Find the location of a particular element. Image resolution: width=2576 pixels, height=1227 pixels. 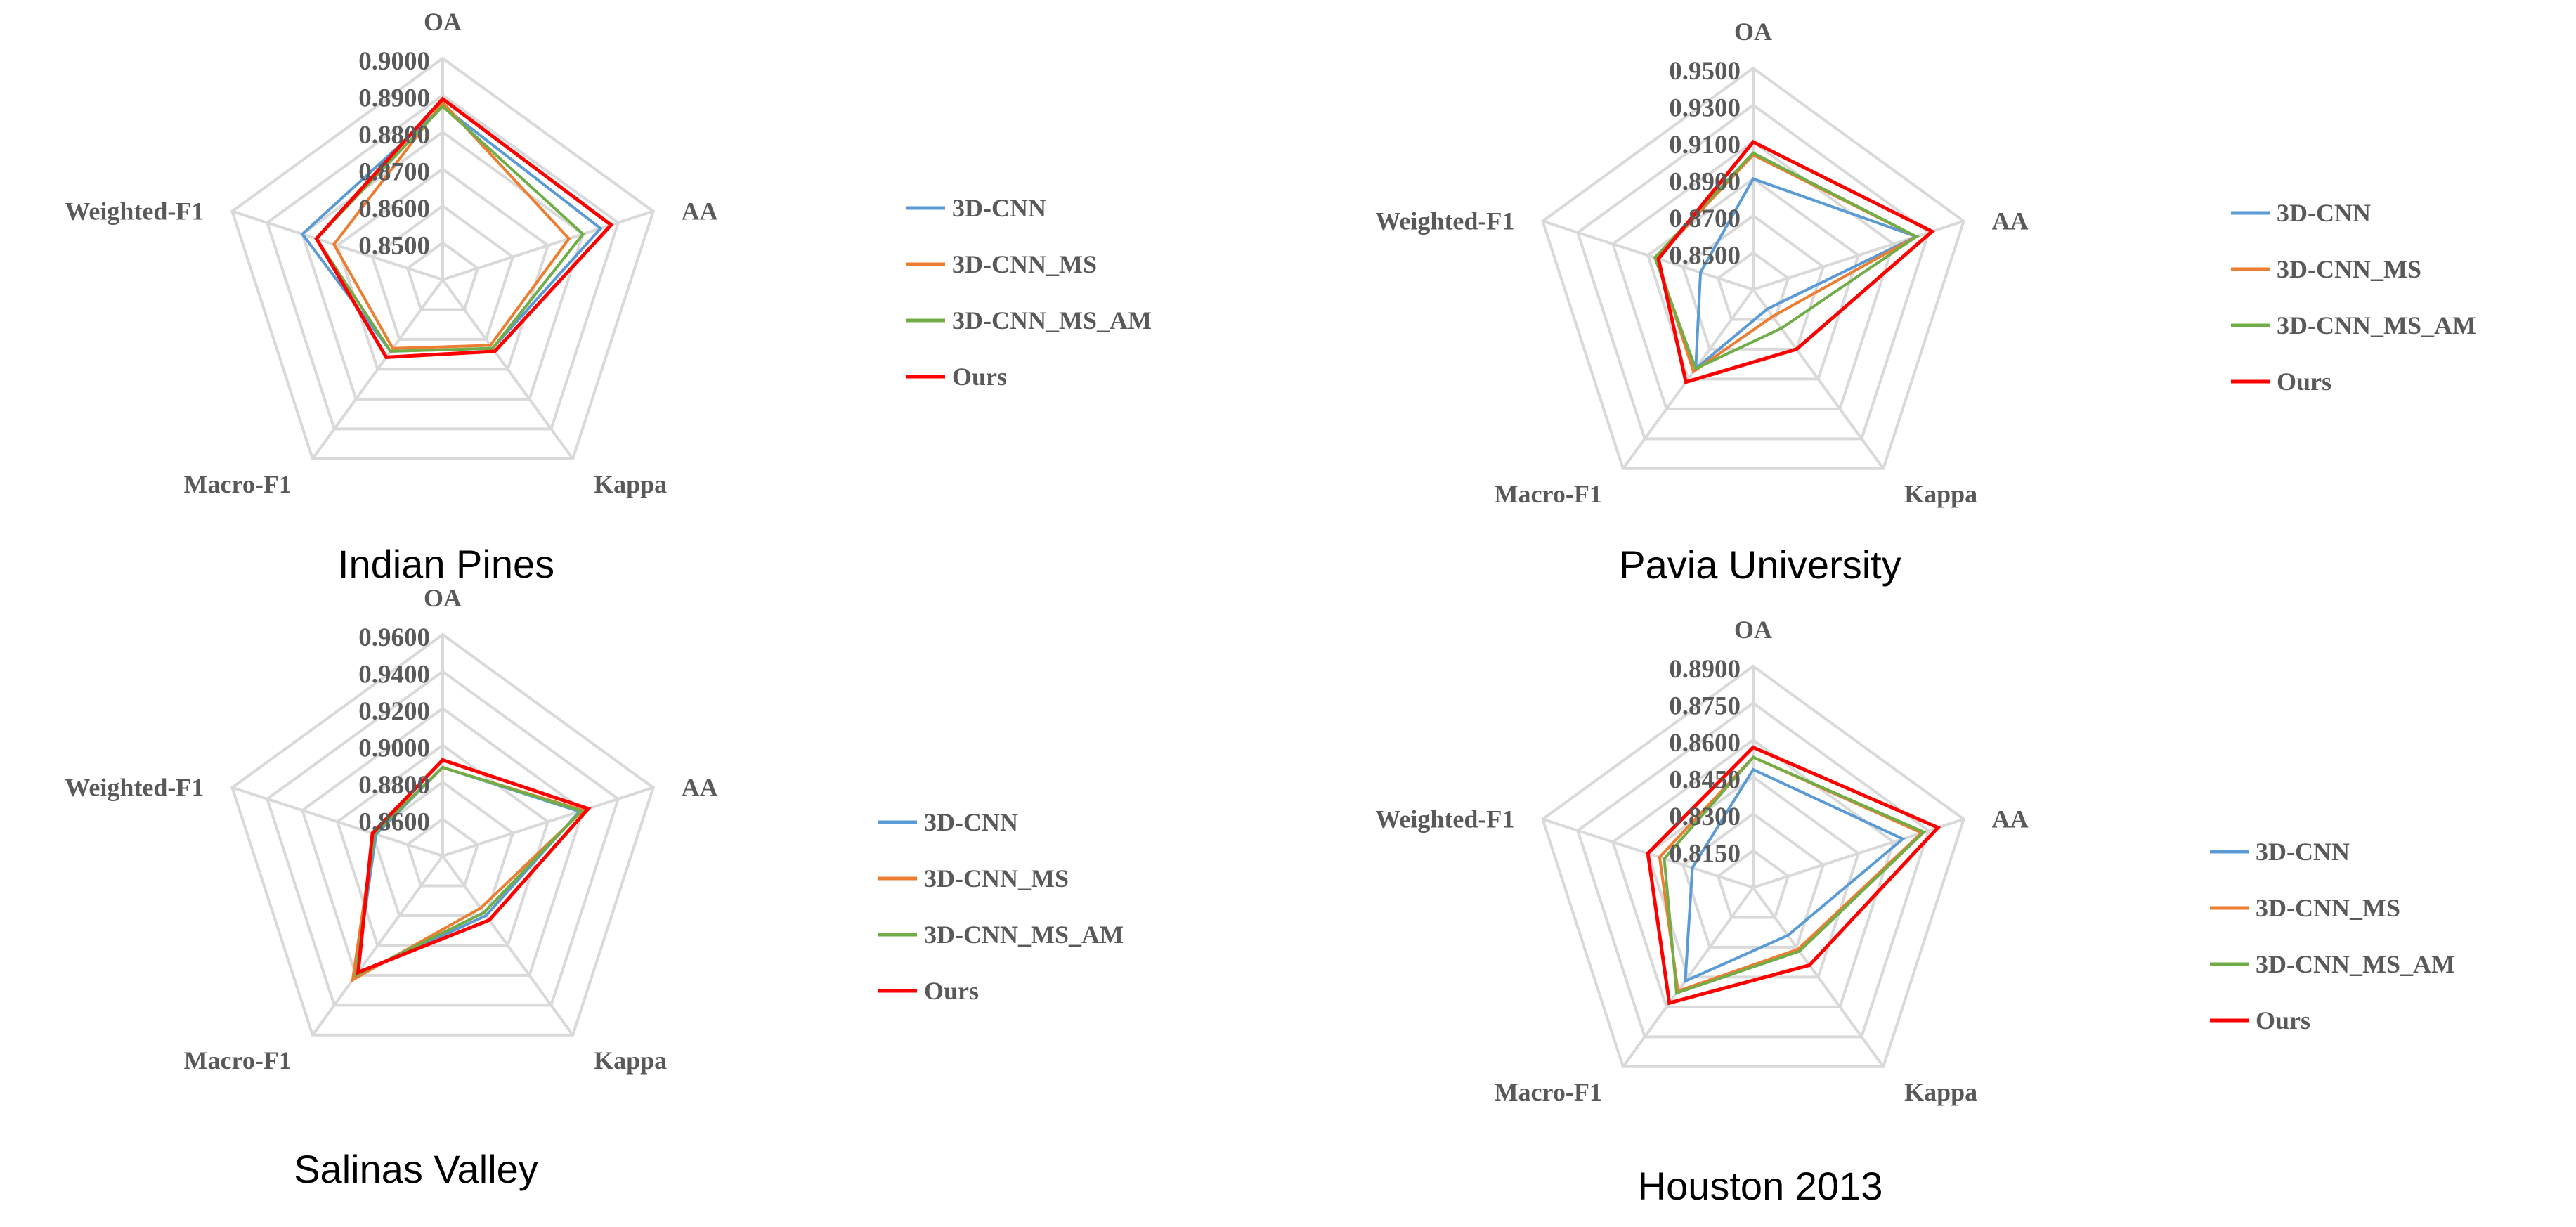

series-line-3d-cnn is located at coordinates (1795, 875).